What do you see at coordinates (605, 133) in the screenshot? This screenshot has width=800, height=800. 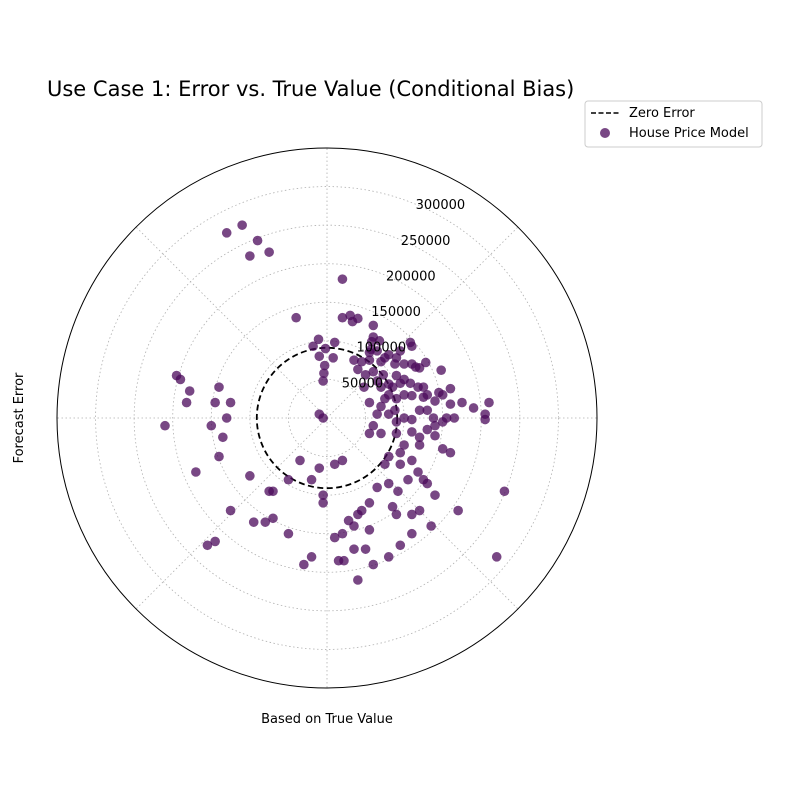 I see `legend-marker-house-price-model` at bounding box center [605, 133].